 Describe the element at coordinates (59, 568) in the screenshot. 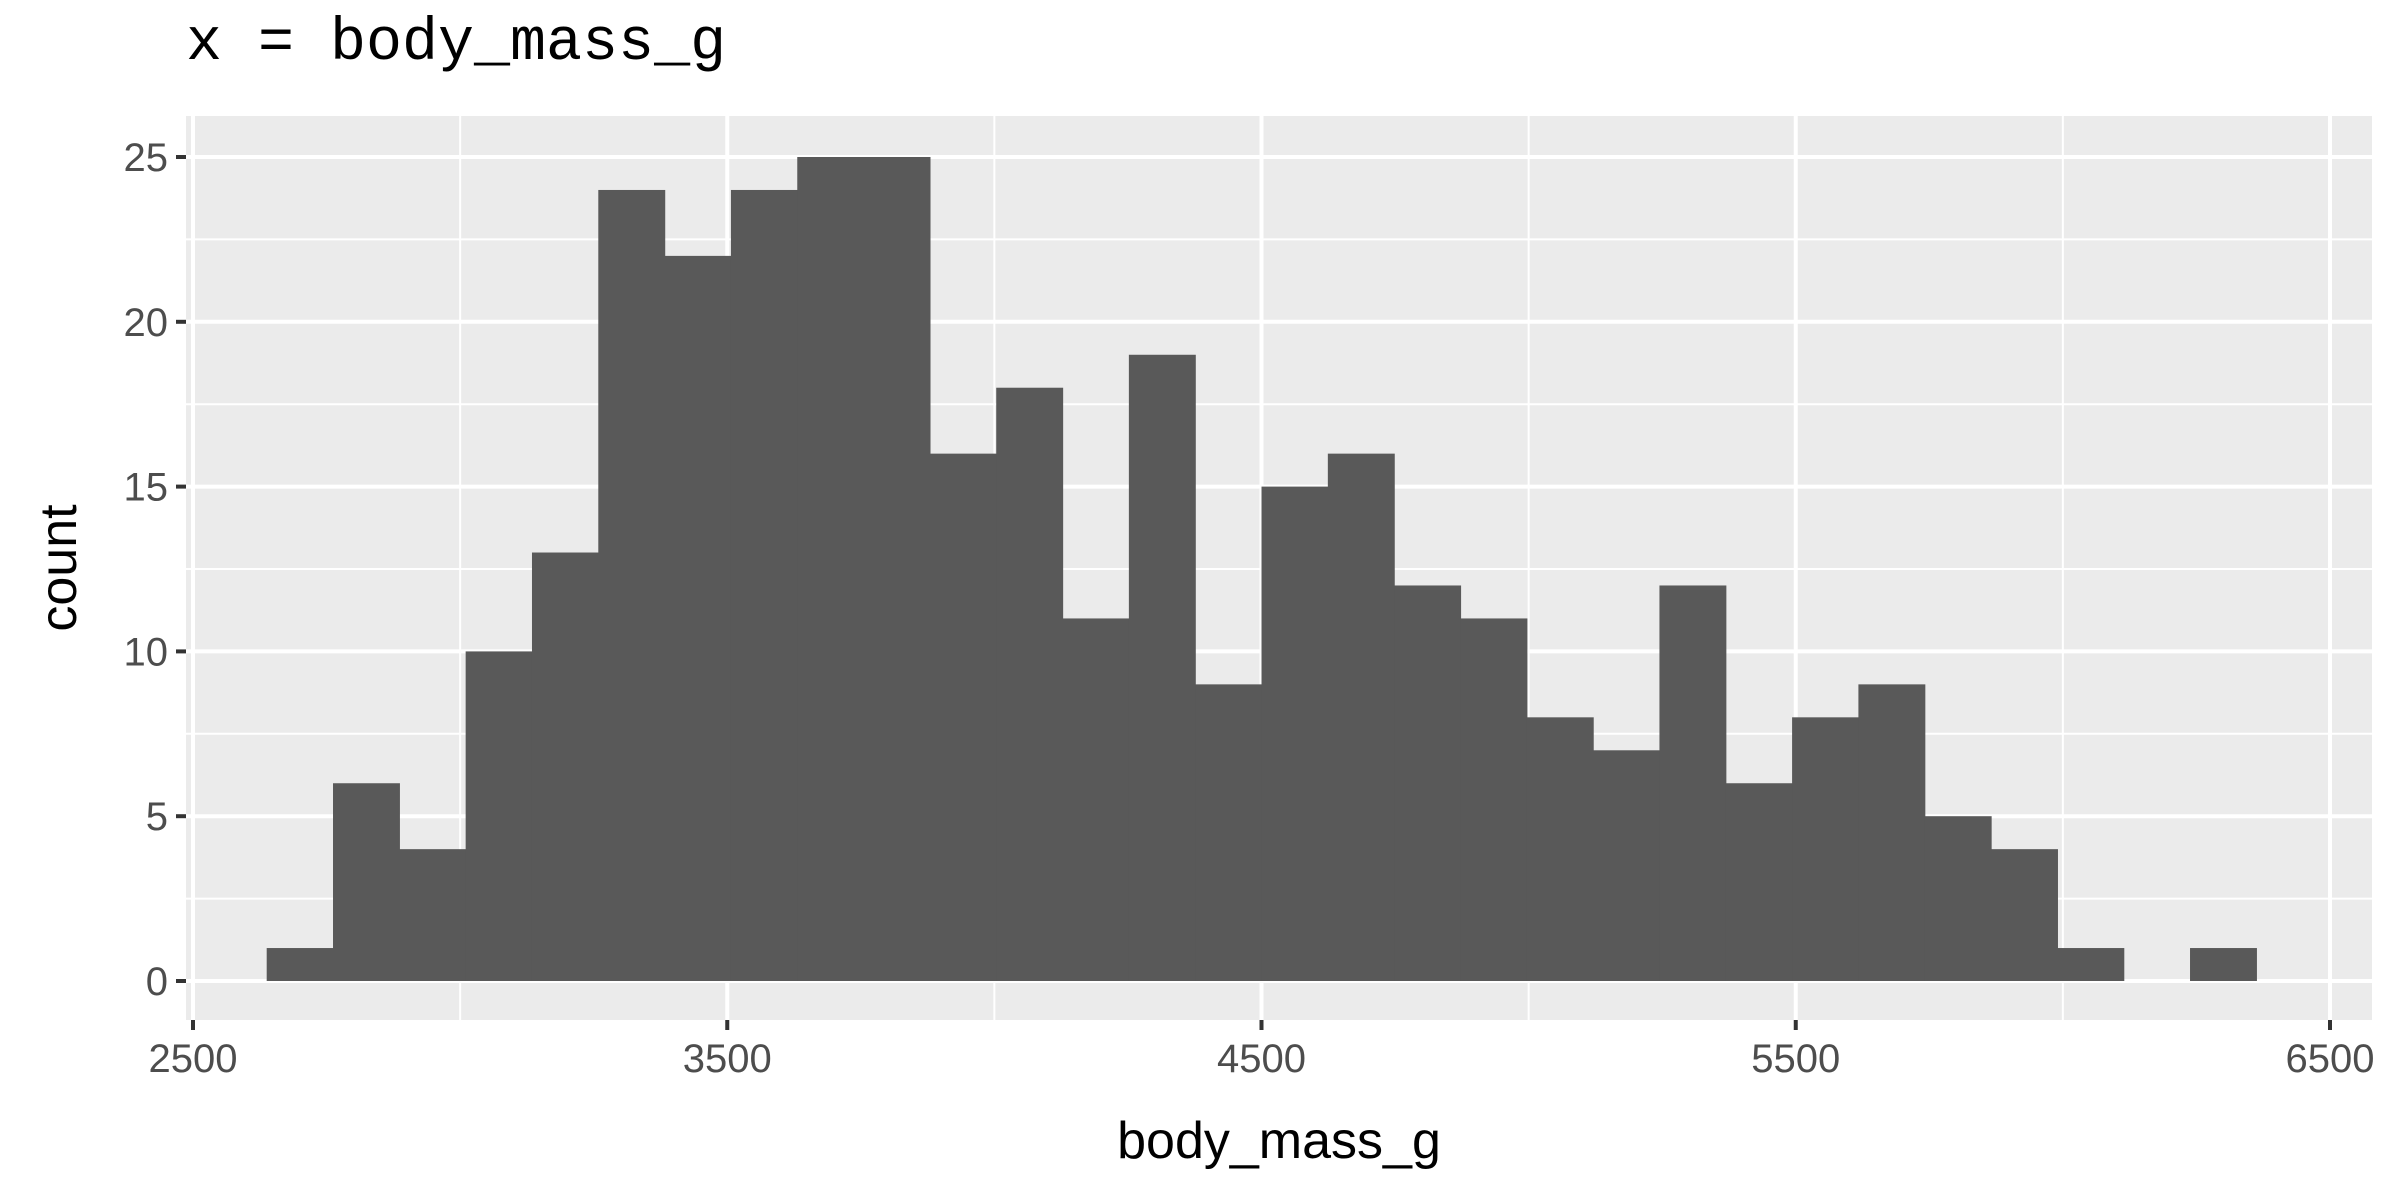

I see `y-axis-title: count` at that location.